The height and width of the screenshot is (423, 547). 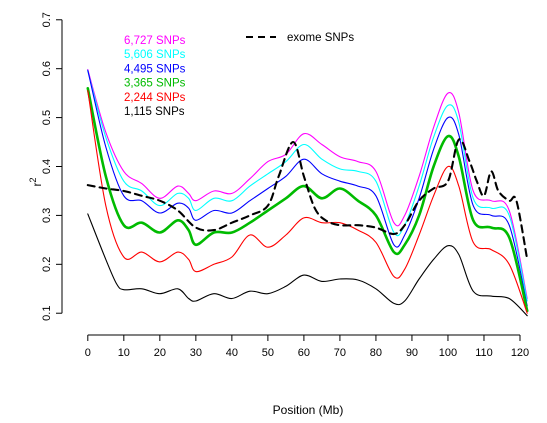 What do you see at coordinates (155, 84) in the screenshot?
I see `legend-entry: 3,365 SNPs` at bounding box center [155, 84].